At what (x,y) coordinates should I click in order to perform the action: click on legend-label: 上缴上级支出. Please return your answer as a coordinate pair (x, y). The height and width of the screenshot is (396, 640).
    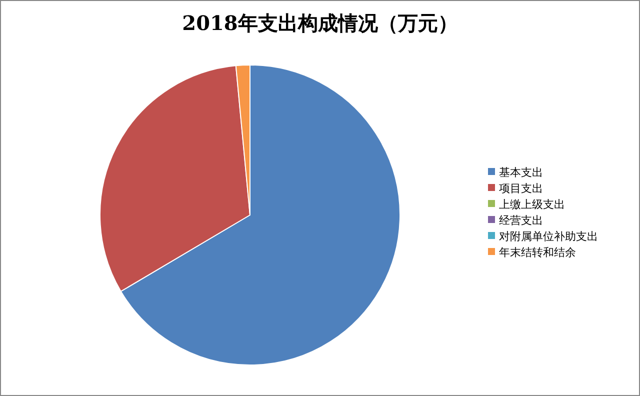
    Looking at the image, I should click on (532, 204).